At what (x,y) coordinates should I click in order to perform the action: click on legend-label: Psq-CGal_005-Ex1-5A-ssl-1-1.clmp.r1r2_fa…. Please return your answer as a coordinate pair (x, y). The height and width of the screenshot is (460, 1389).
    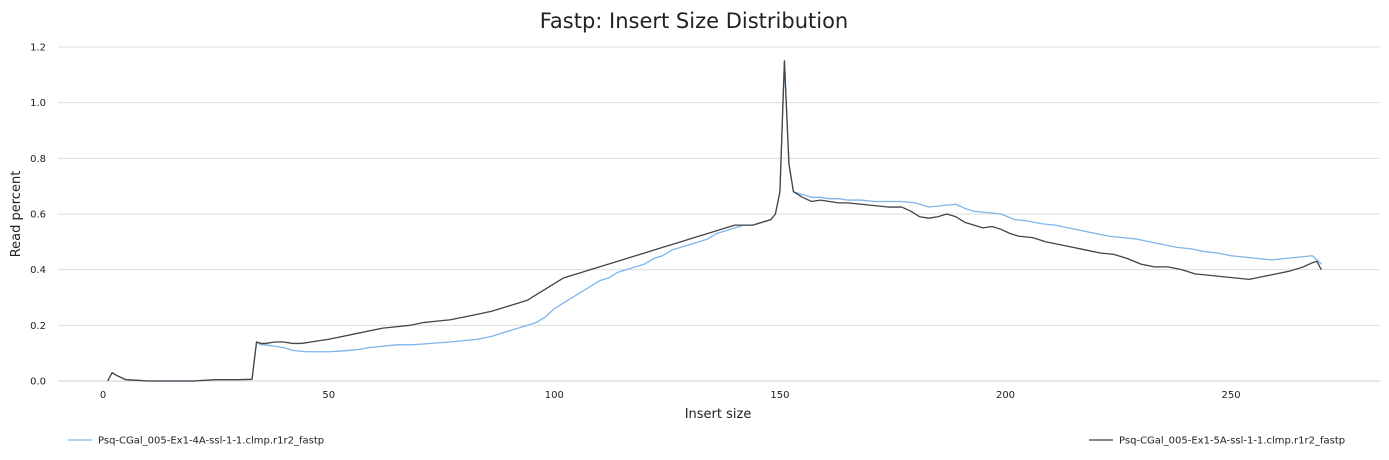
    Looking at the image, I should click on (1232, 441).